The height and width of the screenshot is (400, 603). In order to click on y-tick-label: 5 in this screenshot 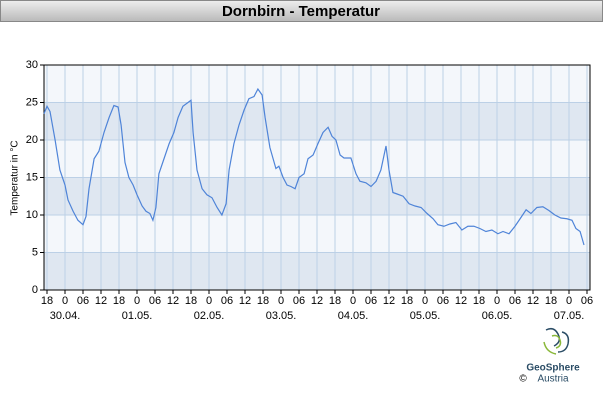, I will do `click(35, 252)`.